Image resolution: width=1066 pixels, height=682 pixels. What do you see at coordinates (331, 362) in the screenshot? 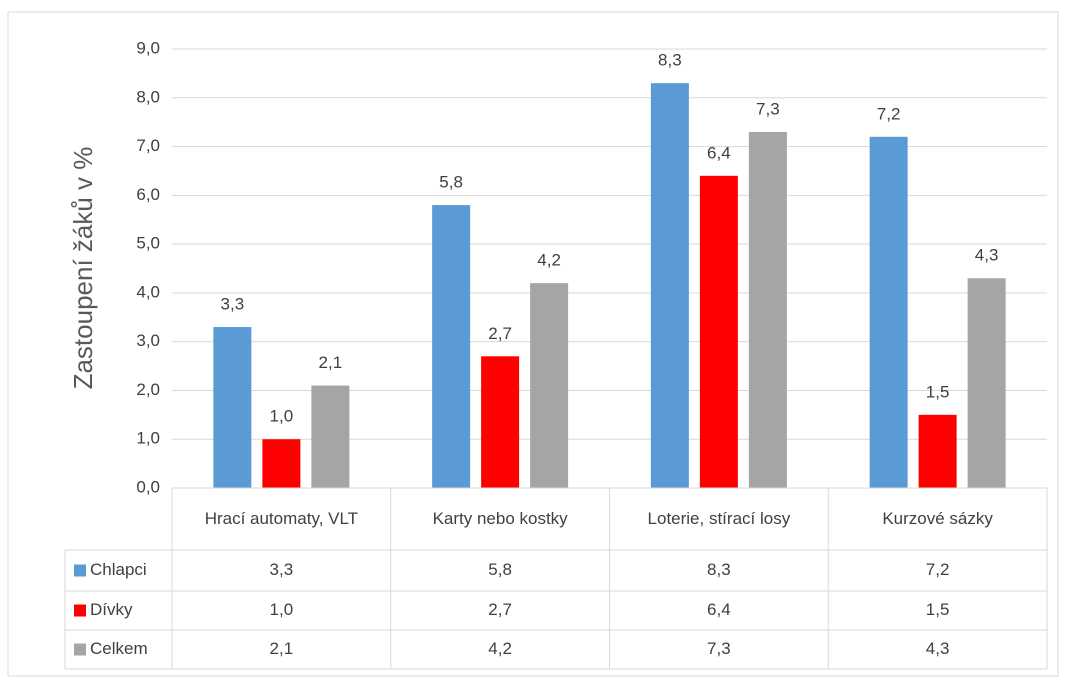
I see `data-label: 2,1` at bounding box center [331, 362].